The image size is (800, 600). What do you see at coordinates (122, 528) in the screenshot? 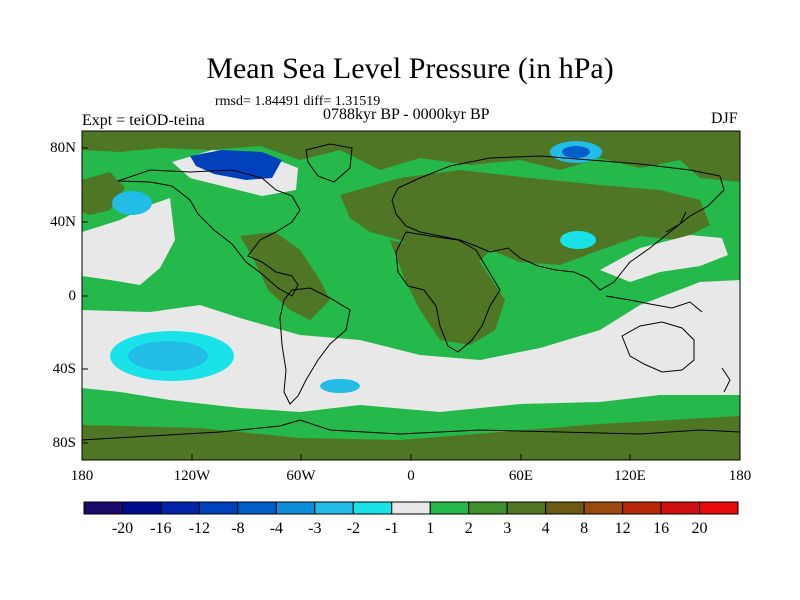
I see `colorbar-label: -20` at bounding box center [122, 528].